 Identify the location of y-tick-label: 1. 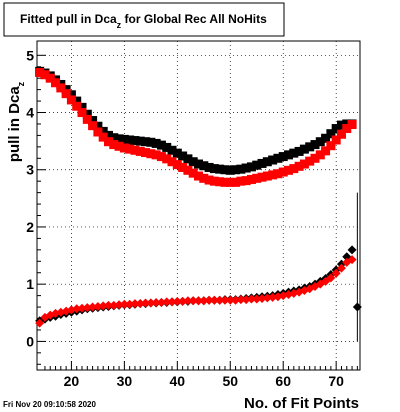
(30, 284).